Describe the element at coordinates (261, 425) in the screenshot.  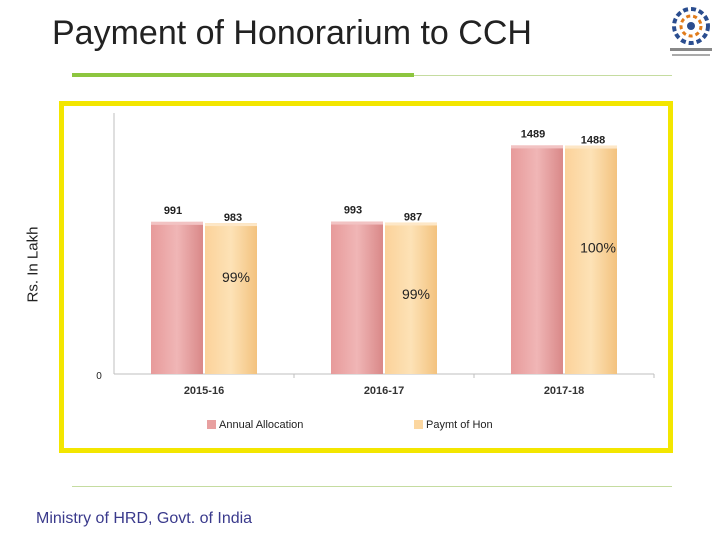
I see `legend-label-allocation: Annual Allocation` at that location.